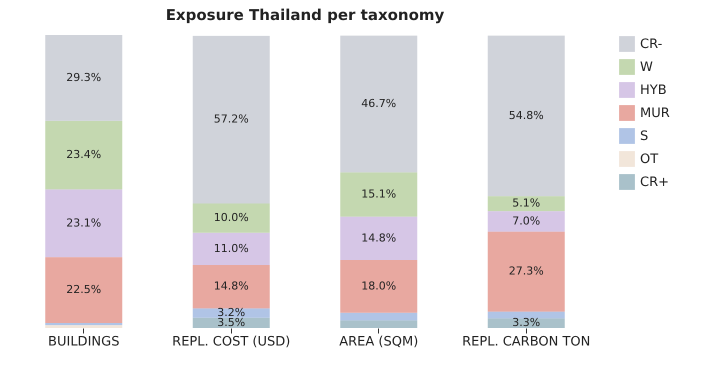 Image resolution: width=721 pixels, height=372 pixels. Describe the element at coordinates (655, 182) in the screenshot. I see `legend-label: CR+` at that location.